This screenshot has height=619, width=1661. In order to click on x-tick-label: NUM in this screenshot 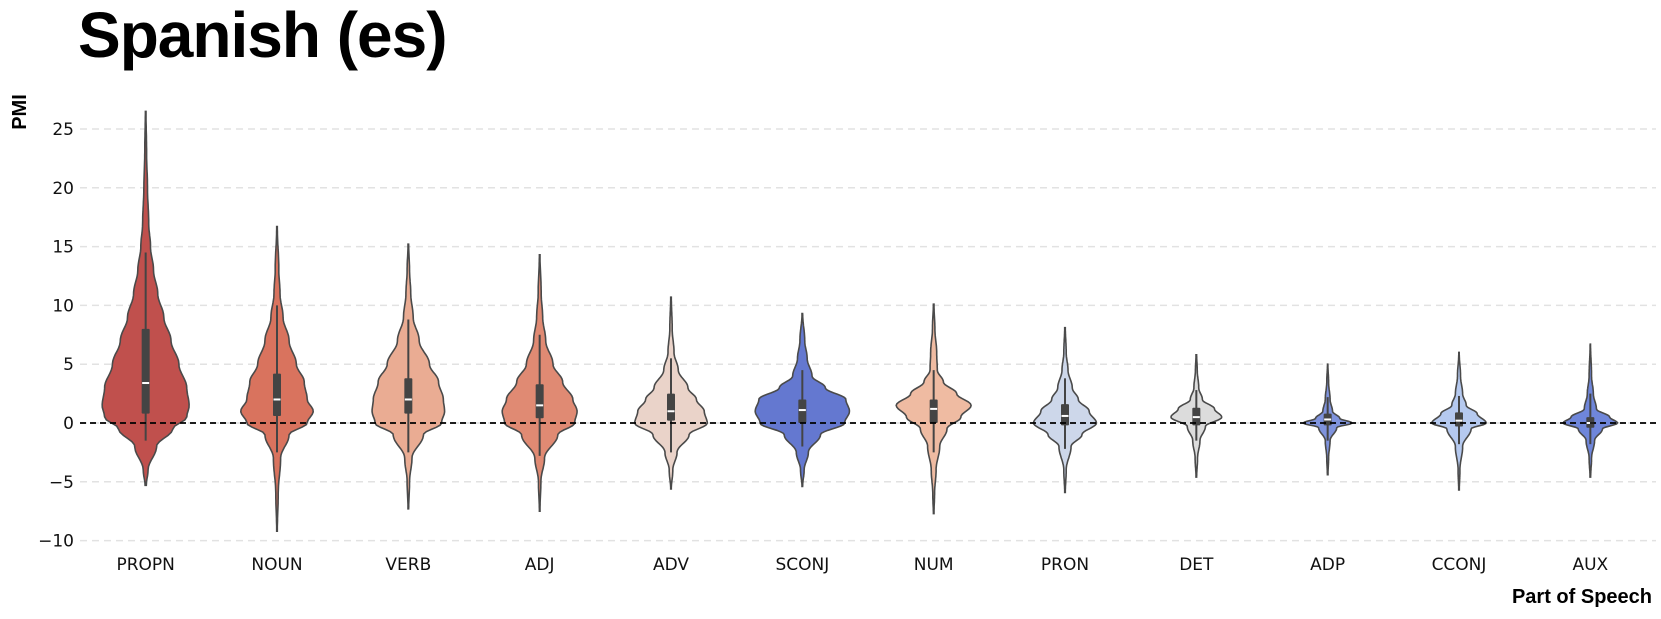, I will do `click(934, 565)`.